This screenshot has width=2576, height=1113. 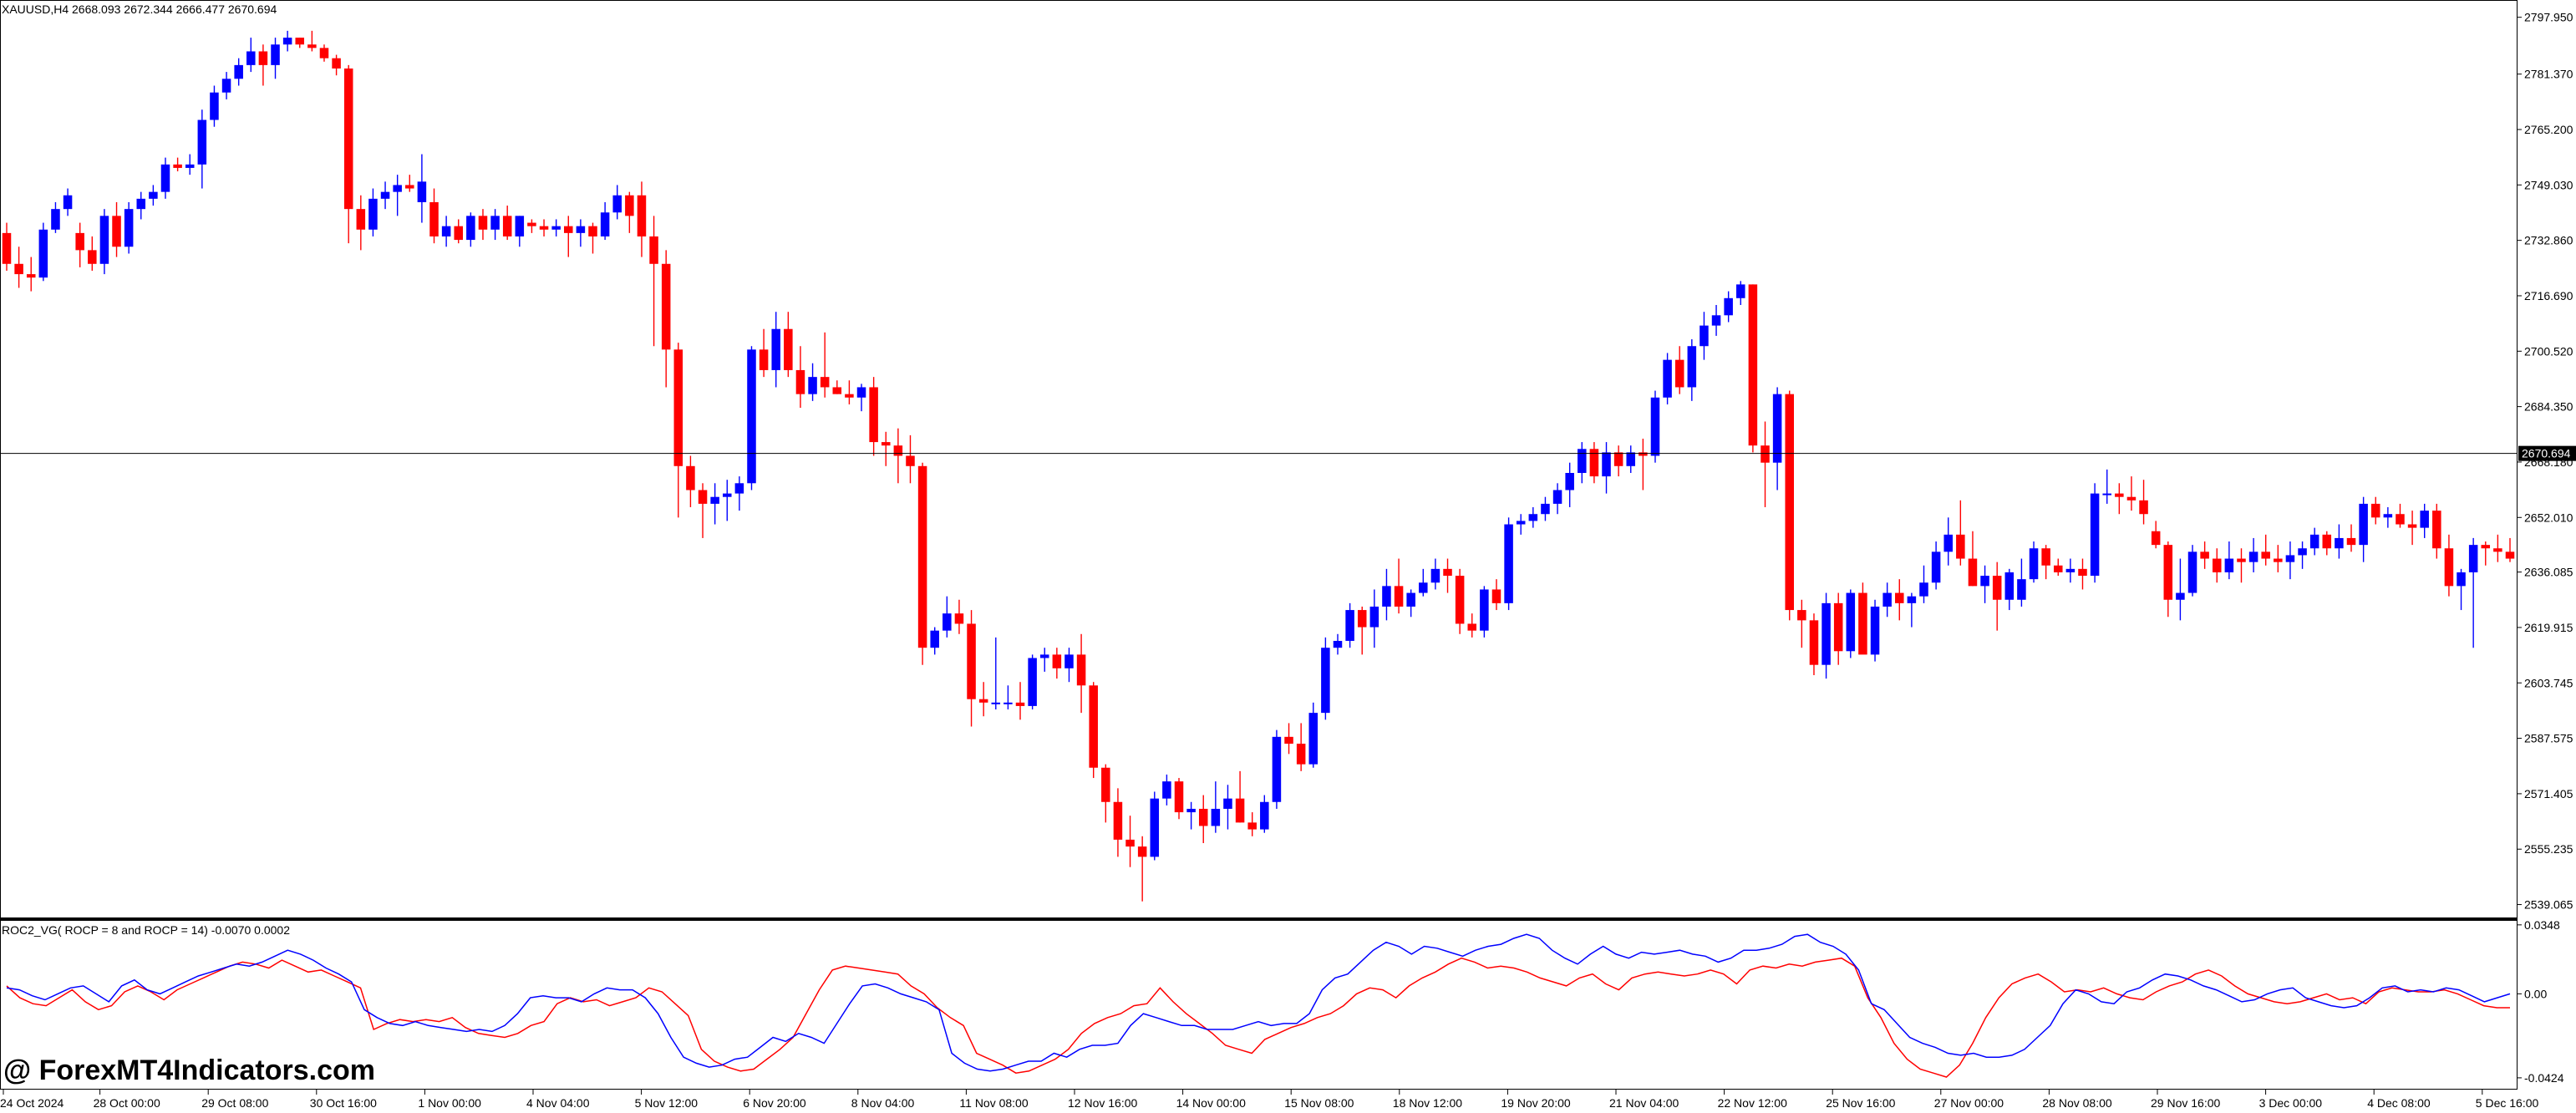 I want to click on time-tick-label: 28 Nov 08:00, so click(x=2076, y=1103).